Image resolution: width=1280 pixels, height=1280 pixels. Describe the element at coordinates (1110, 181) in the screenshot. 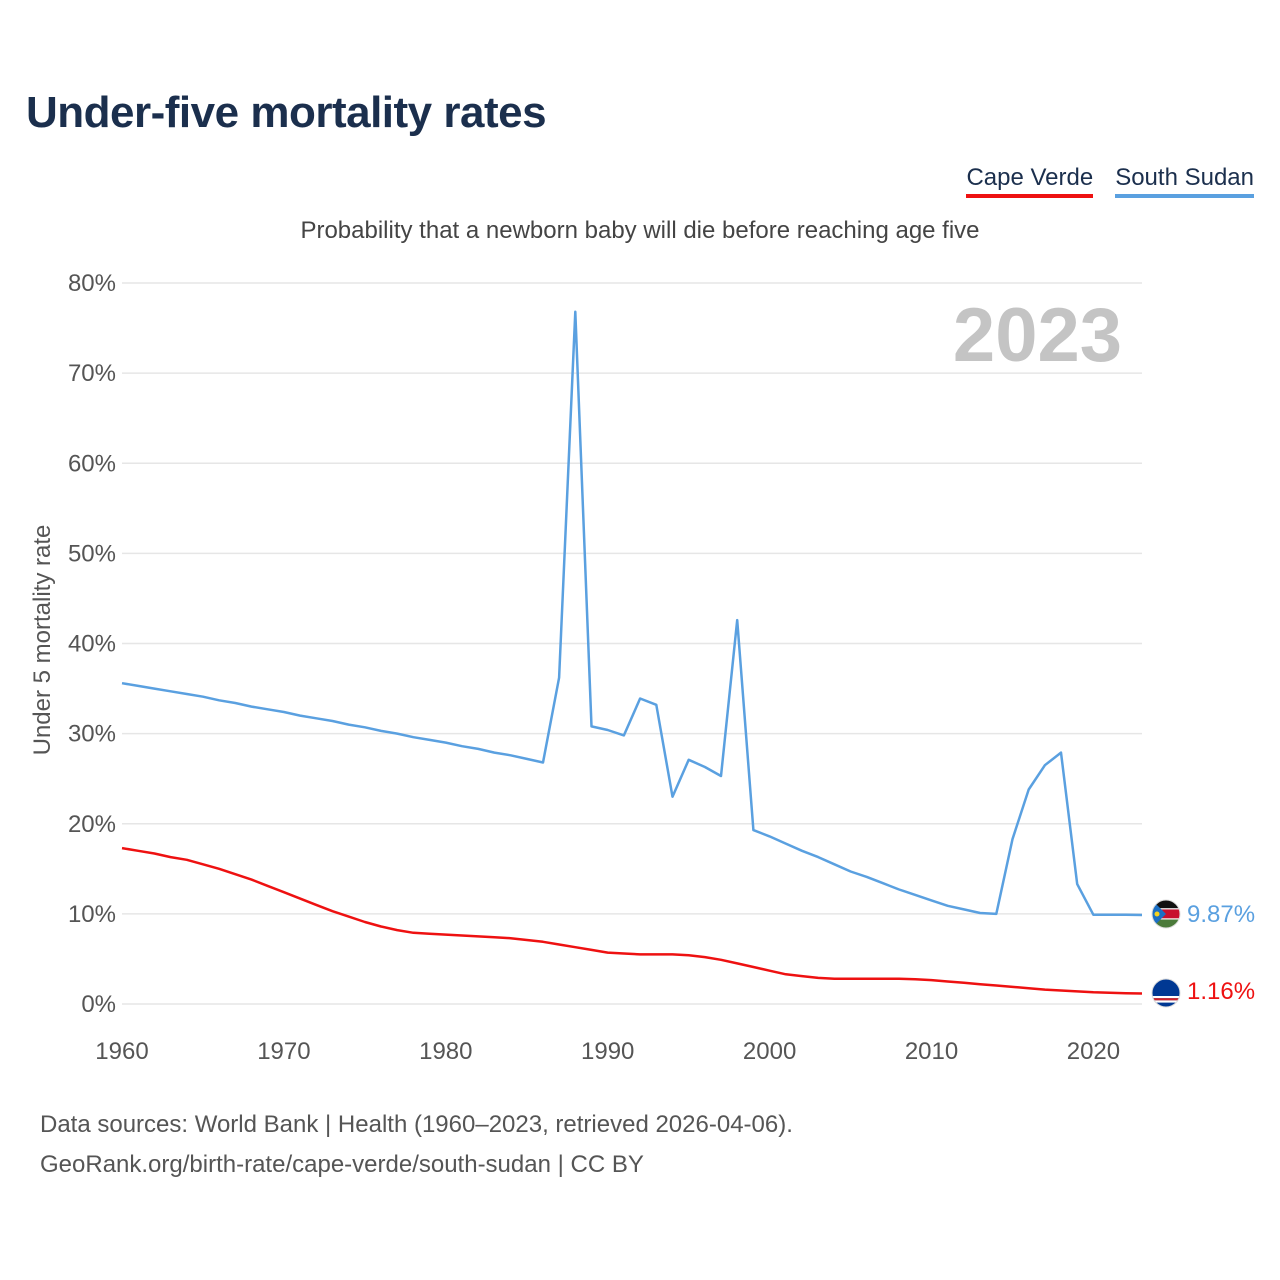

I see `legend: Cape Verde South Sudan` at that location.